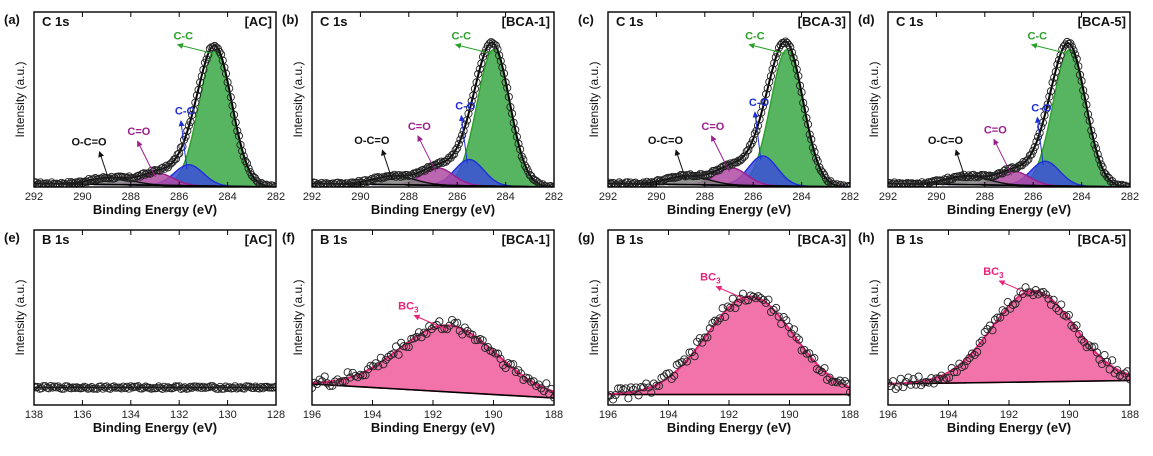 This screenshot has height=456, width=1153. What do you see at coordinates (288, 237) in the screenshot?
I see `panel-label: (f)` at bounding box center [288, 237].